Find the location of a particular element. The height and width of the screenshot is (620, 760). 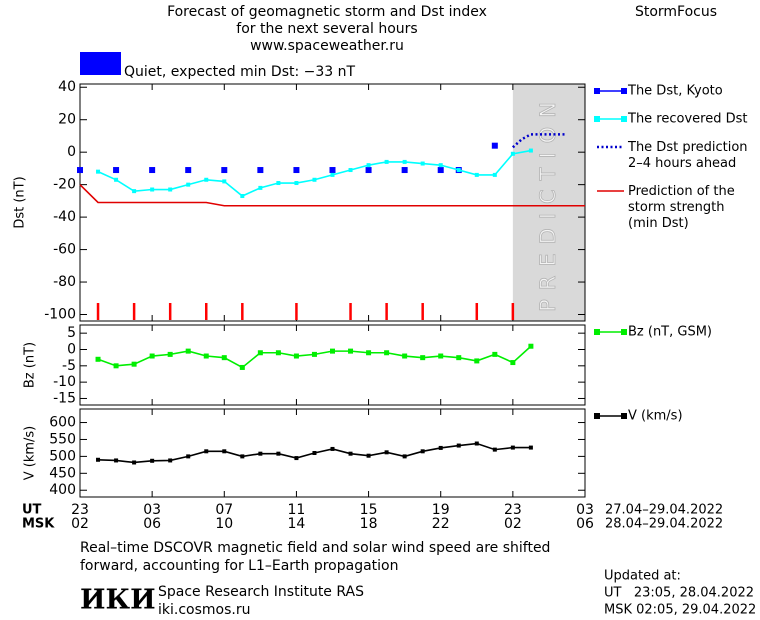

prediction-label: PREDICTION is located at coordinates (548, 202).